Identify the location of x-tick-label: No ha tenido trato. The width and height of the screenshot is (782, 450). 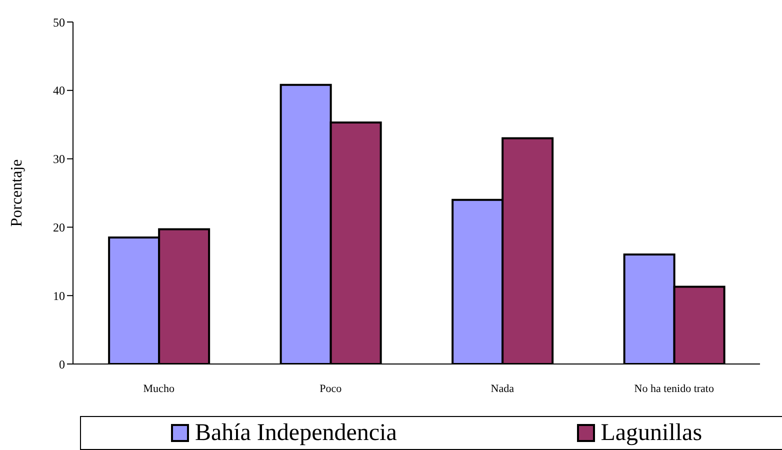
(674, 388).